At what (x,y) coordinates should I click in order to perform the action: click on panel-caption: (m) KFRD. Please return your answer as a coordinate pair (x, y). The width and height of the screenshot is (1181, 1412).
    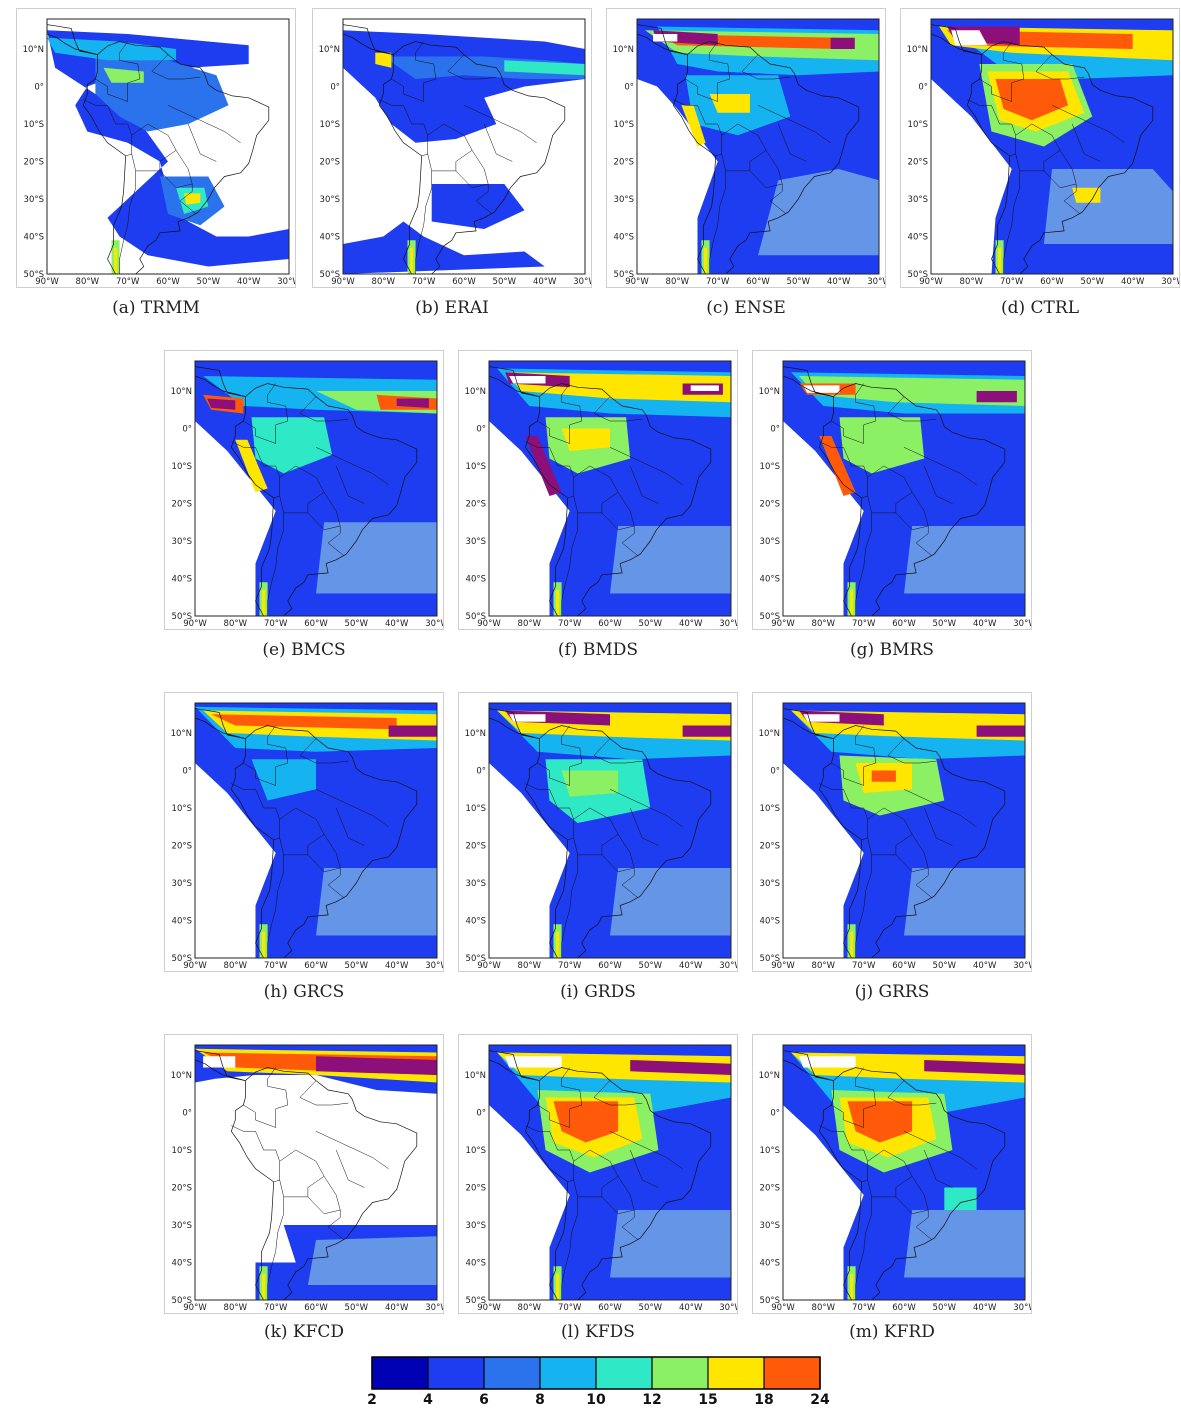
    Looking at the image, I should click on (892, 1332).